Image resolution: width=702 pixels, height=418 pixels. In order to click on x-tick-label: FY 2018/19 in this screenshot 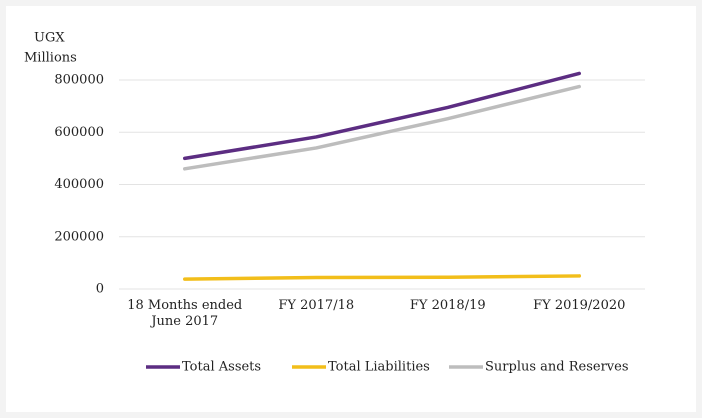, I will do `click(447, 305)`.